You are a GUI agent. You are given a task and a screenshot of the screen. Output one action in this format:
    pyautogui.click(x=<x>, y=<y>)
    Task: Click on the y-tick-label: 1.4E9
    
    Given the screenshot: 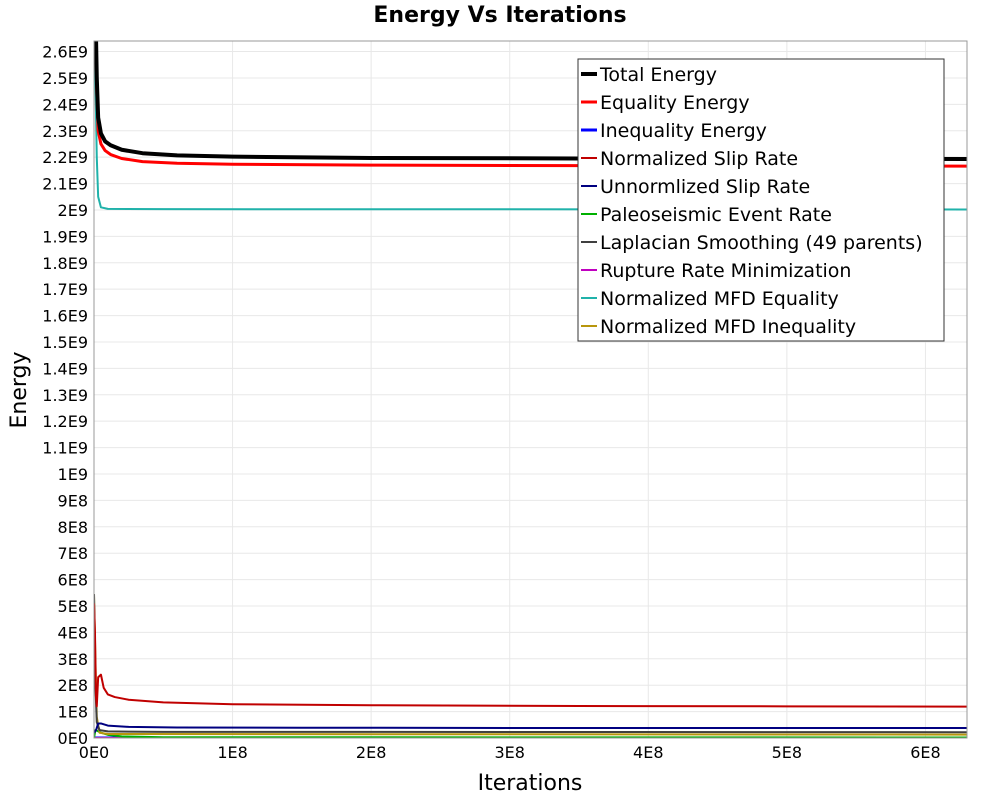 What is the action you would take?
    pyautogui.click(x=65, y=368)
    